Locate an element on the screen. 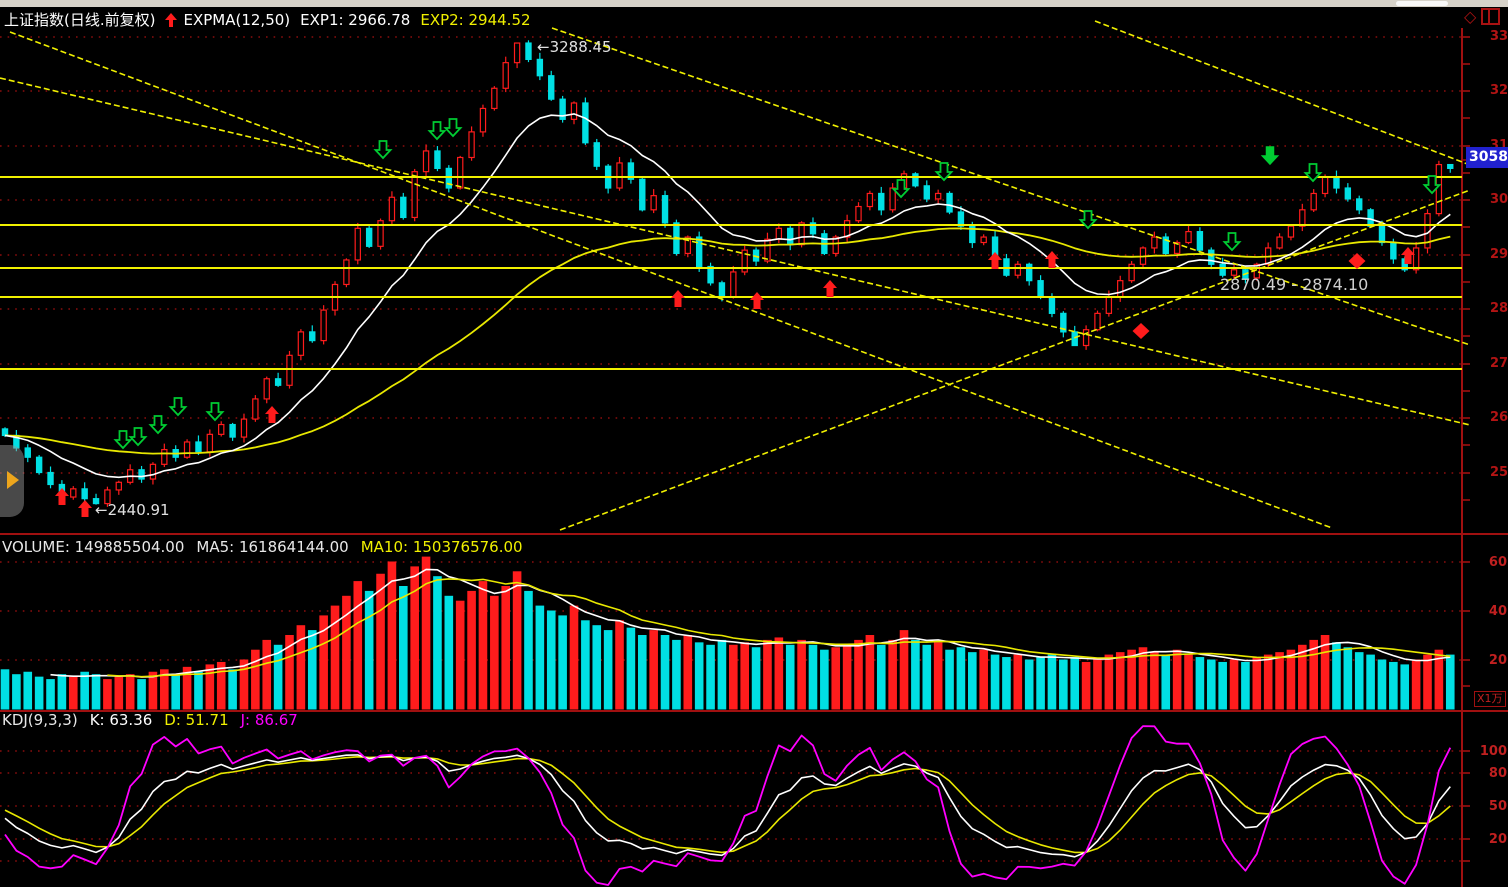 This screenshot has height=887, width=1508. price-axis-label: 3000 is located at coordinates (1499, 199).